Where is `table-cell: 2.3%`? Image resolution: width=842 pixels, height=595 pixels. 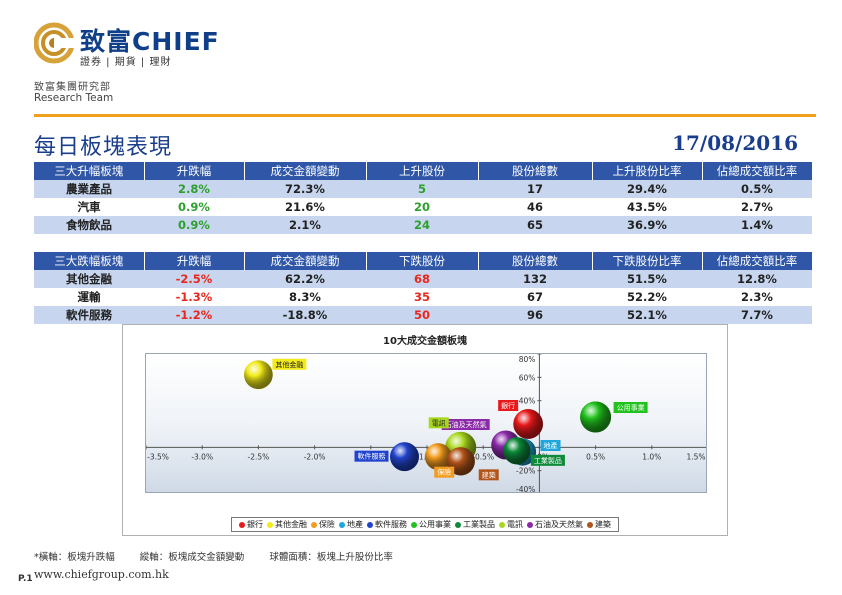 table-cell: 2.3% is located at coordinates (757, 297).